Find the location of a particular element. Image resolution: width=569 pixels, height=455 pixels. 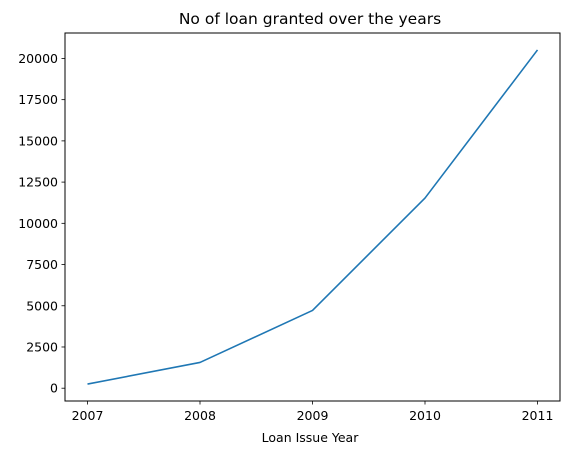

x-tick-label: 2009 is located at coordinates (313, 415).